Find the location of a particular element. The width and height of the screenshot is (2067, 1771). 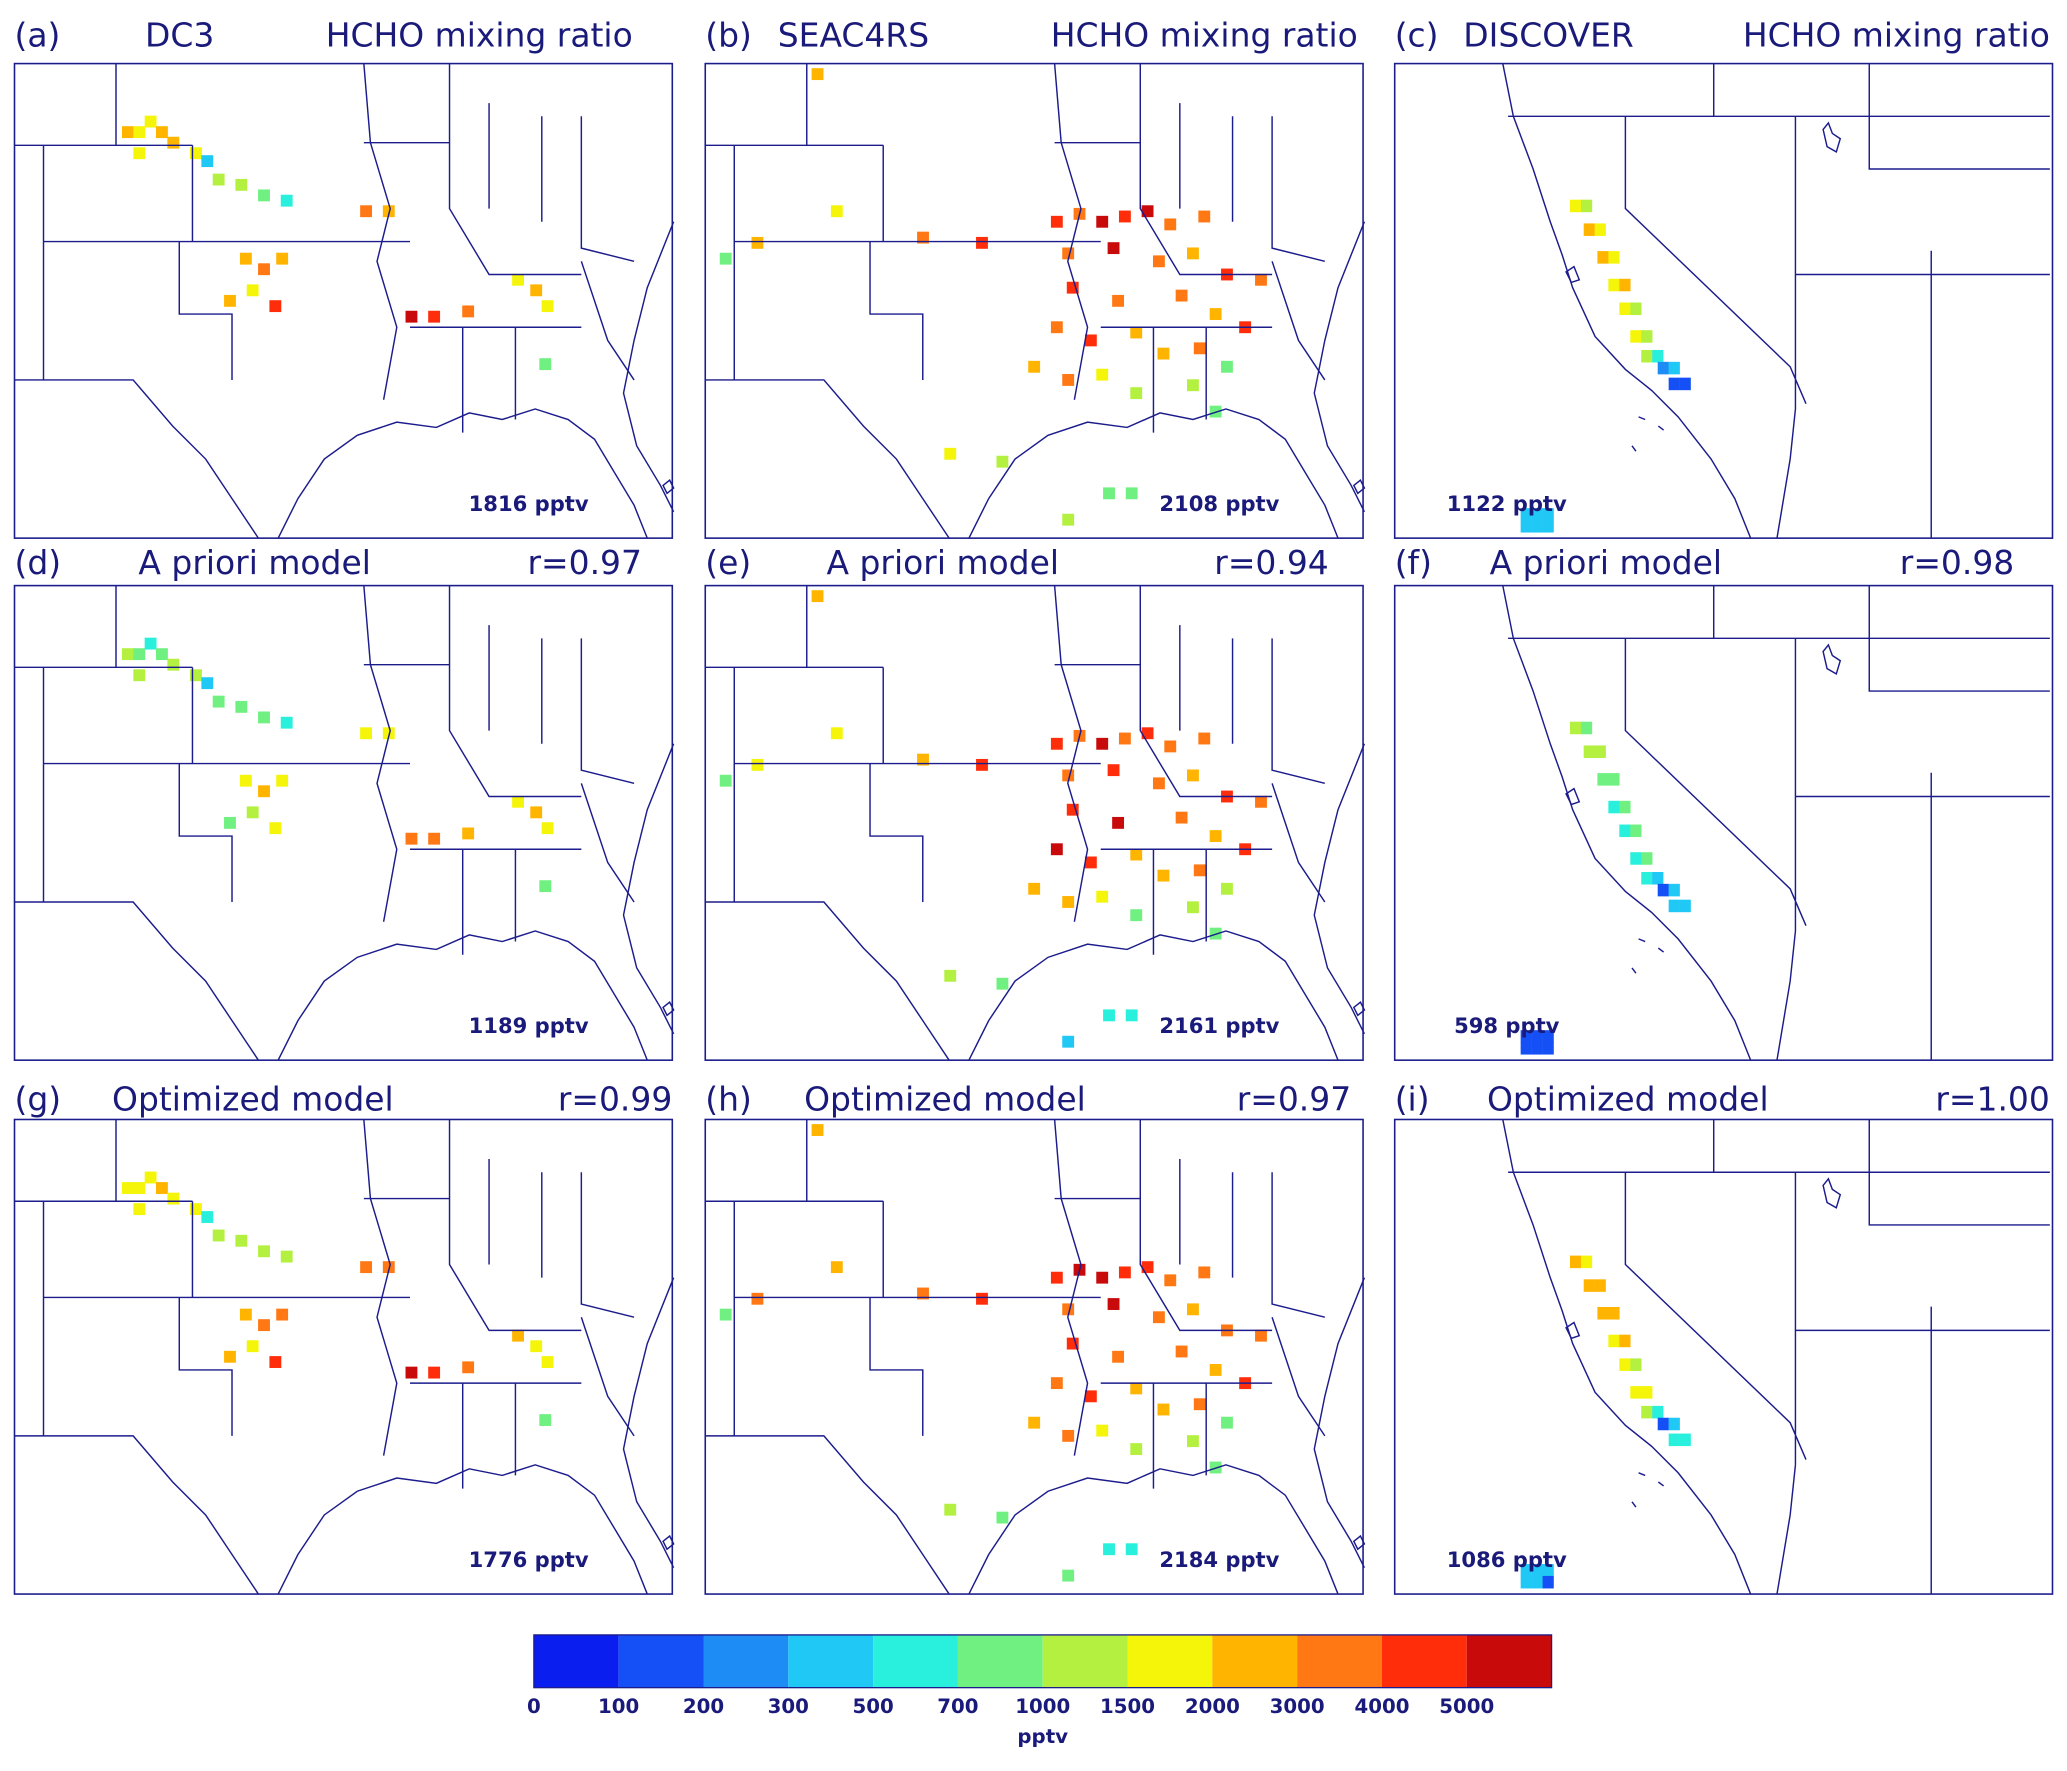

panel-subtitle: HCHO mixing ratio is located at coordinates (1896, 35).